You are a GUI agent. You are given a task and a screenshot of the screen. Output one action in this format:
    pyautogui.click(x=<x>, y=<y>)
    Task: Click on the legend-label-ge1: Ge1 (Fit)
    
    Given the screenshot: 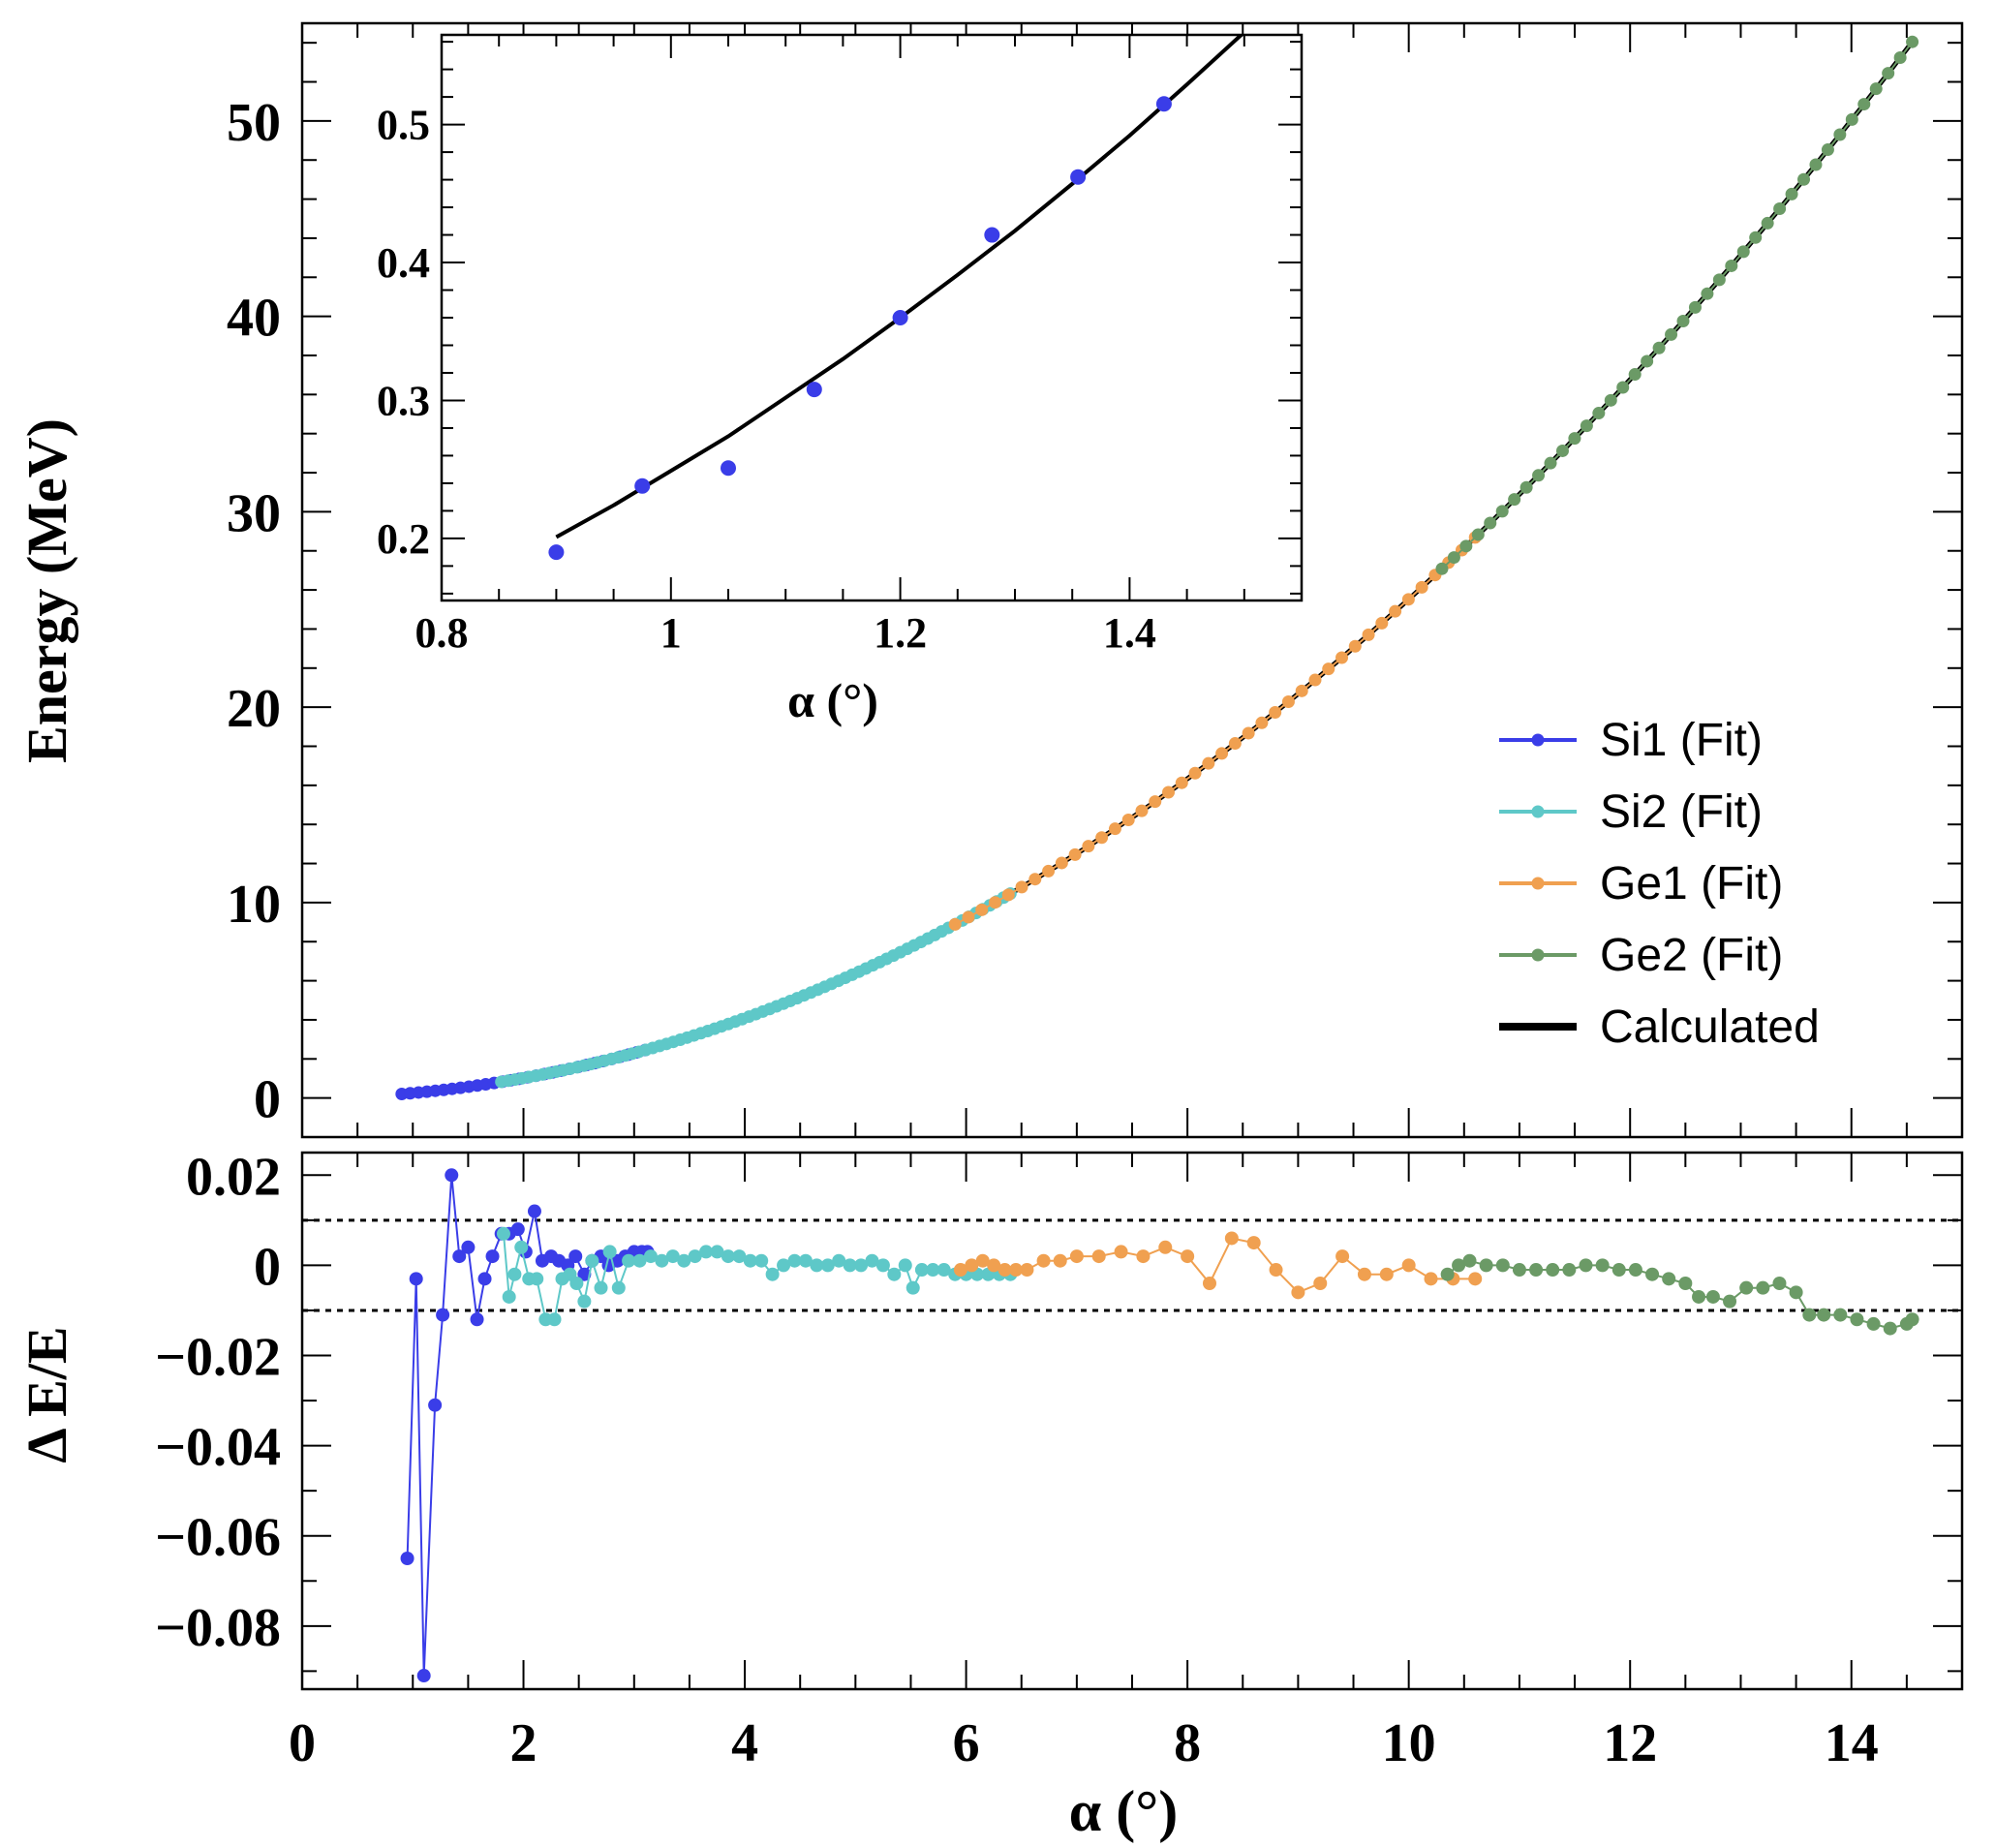 What is the action you would take?
    pyautogui.click(x=1691, y=884)
    